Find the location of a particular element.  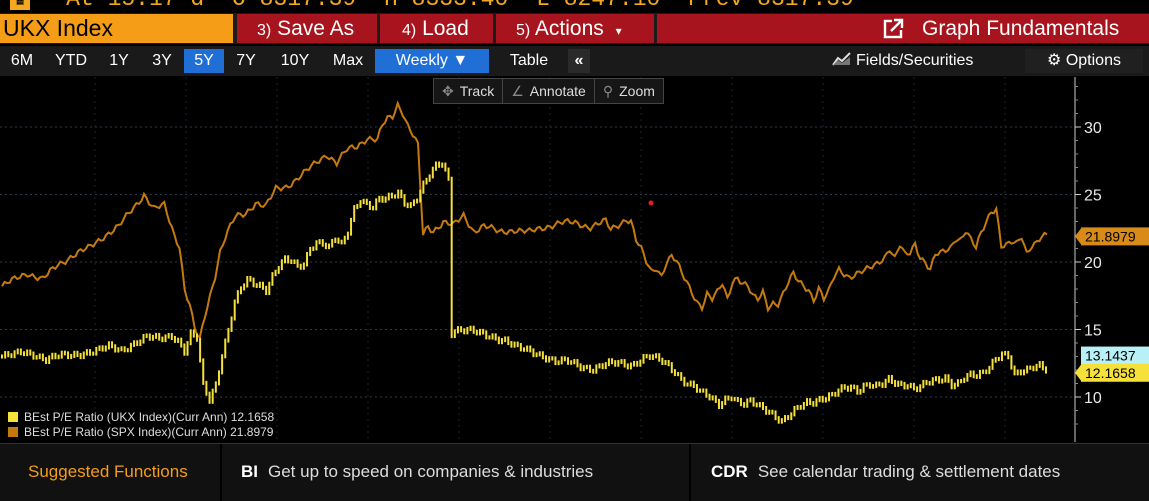

y-tick-label: 20 is located at coordinates (1093, 263).